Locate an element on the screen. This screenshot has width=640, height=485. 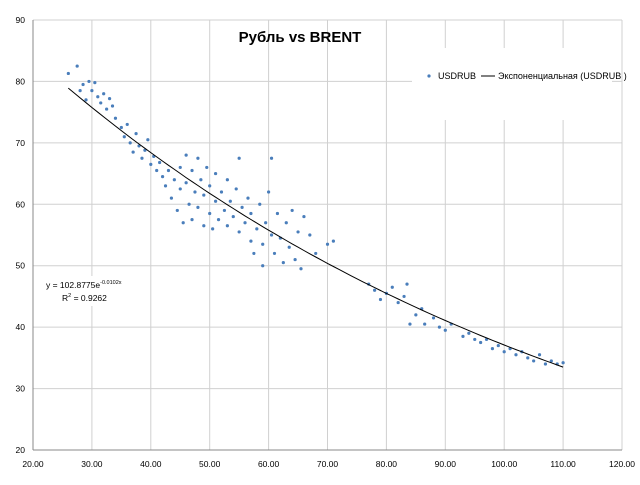
y-axis-ticks: 20 30 40 50 60 70 80 90 is located at coordinates (21, 235).